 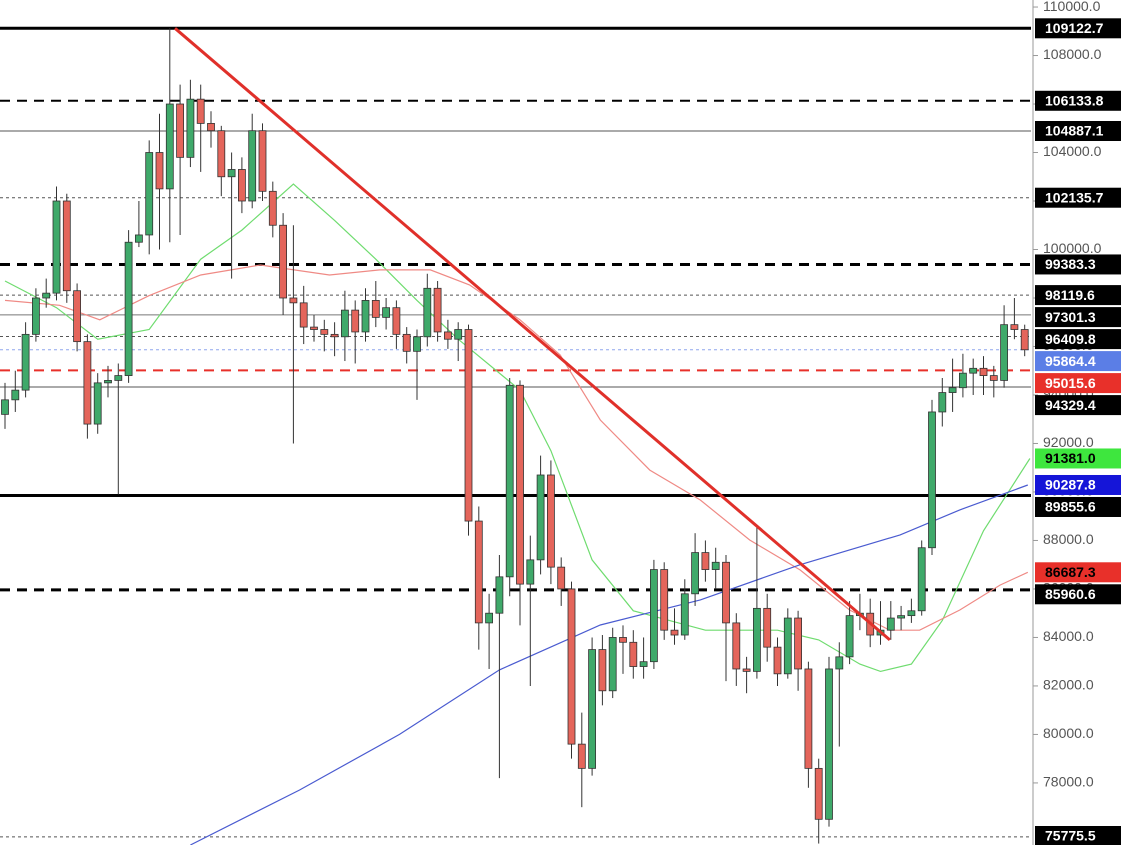 What do you see at coordinates (1072, 7) in the screenshot?
I see `y-tick-label: 110000.0` at bounding box center [1072, 7].